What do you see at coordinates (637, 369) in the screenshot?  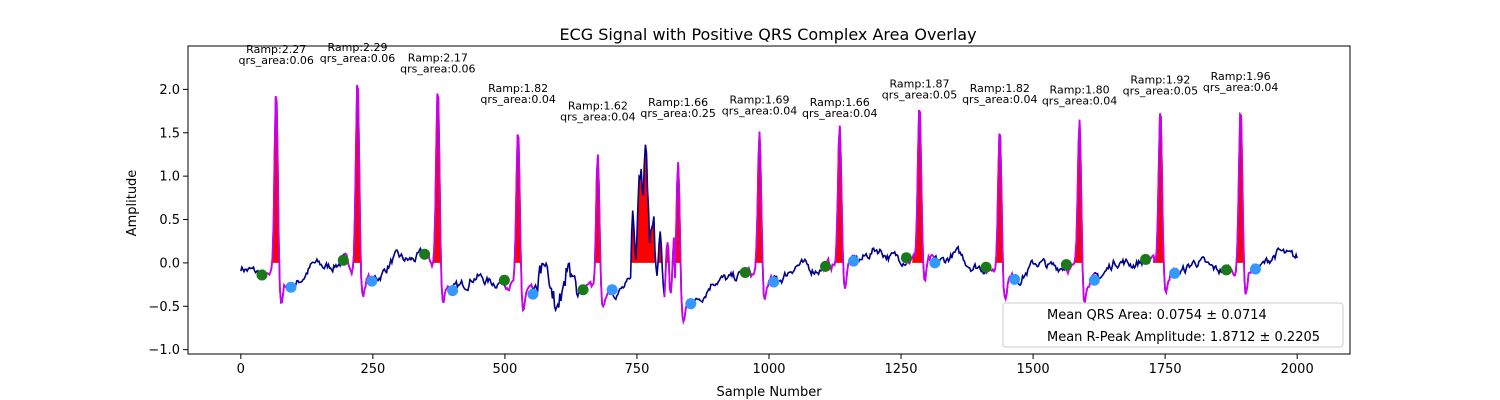 I see `x-tick-label-3: 750` at bounding box center [637, 369].